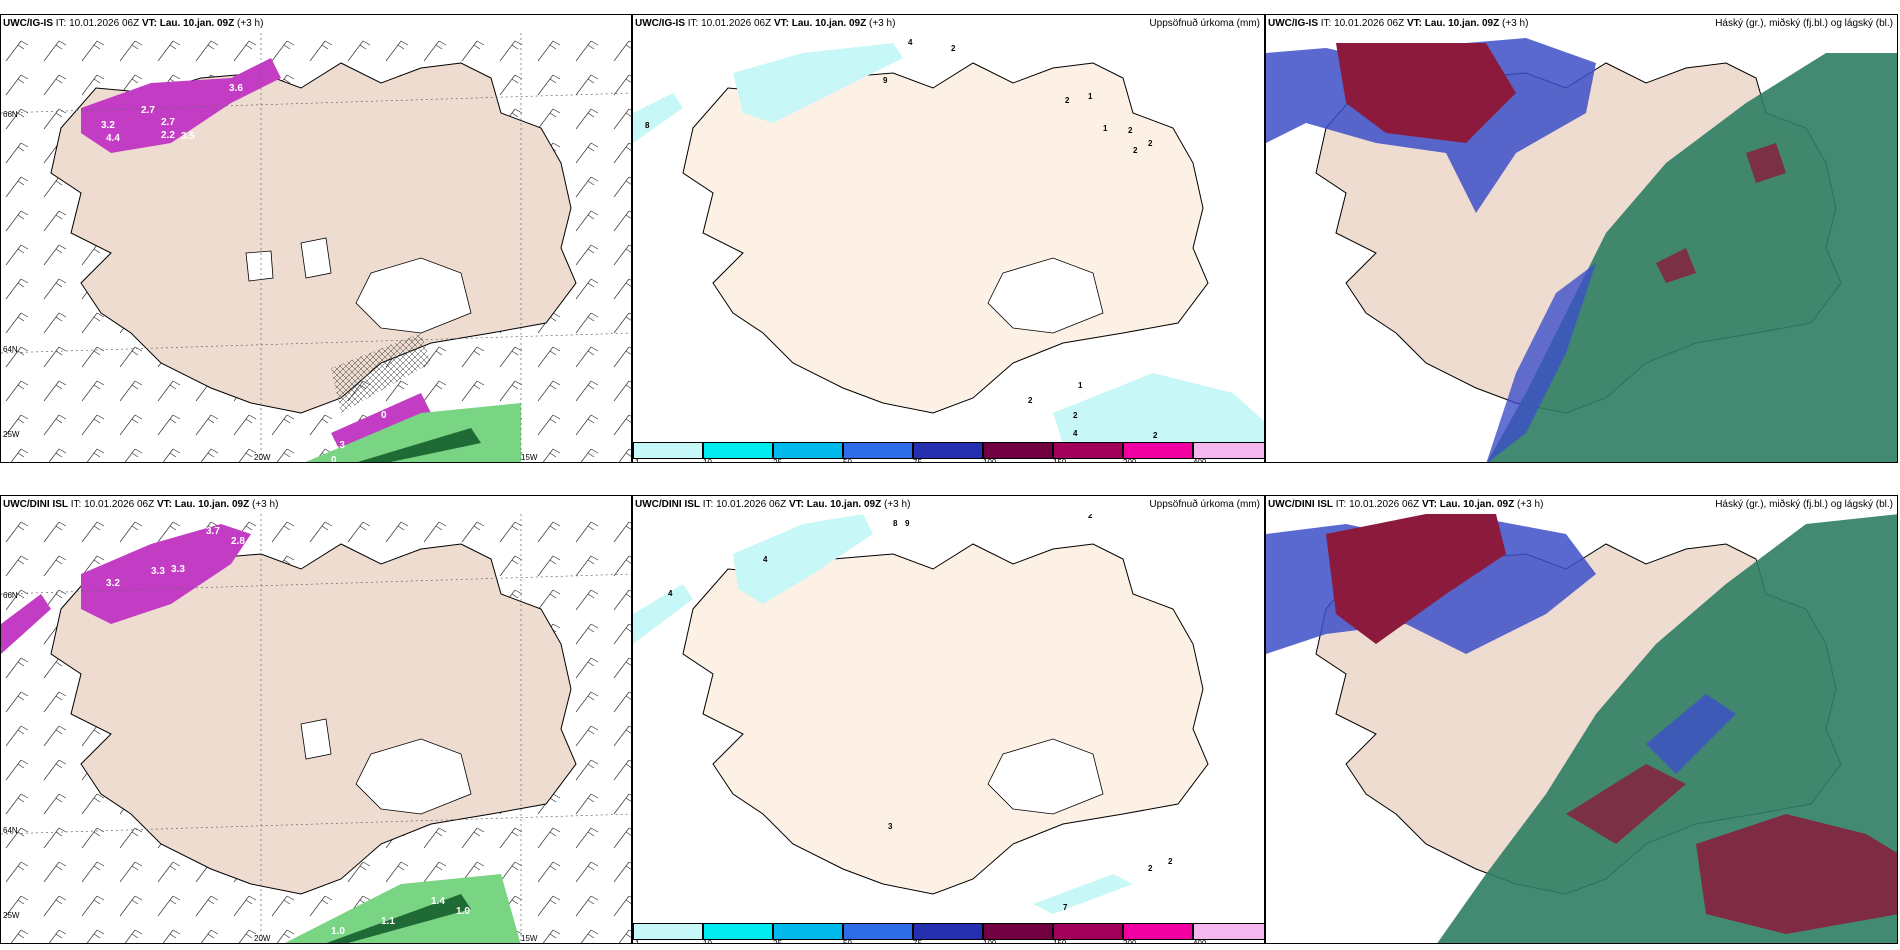 This screenshot has height=950, width=1900. I want to click on colorbar: 1 10 25 50 75 100 150 200 400, so click(948, 452).